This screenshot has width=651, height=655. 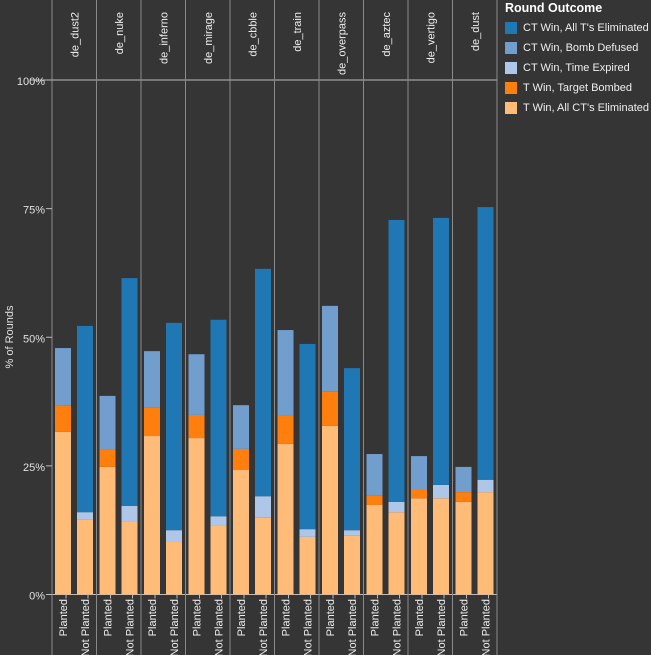 What do you see at coordinates (387, 34) in the screenshot?
I see `panel-label-de_aztec: de_aztec` at bounding box center [387, 34].